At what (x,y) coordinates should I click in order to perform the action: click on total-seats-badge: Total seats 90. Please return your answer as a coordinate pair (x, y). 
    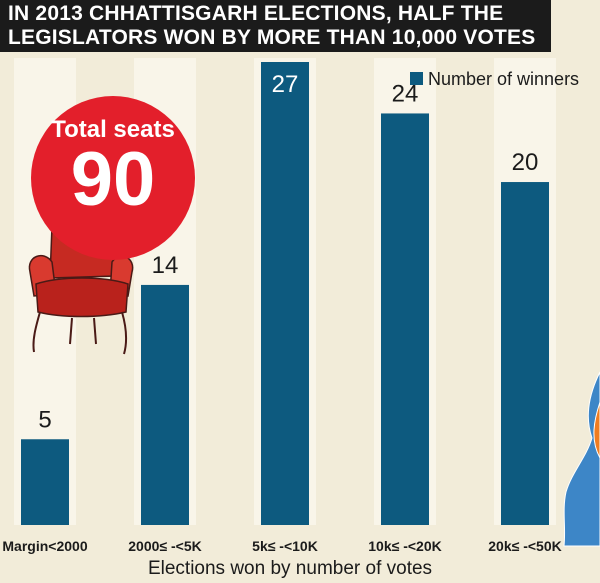
    Looking at the image, I should click on (113, 178).